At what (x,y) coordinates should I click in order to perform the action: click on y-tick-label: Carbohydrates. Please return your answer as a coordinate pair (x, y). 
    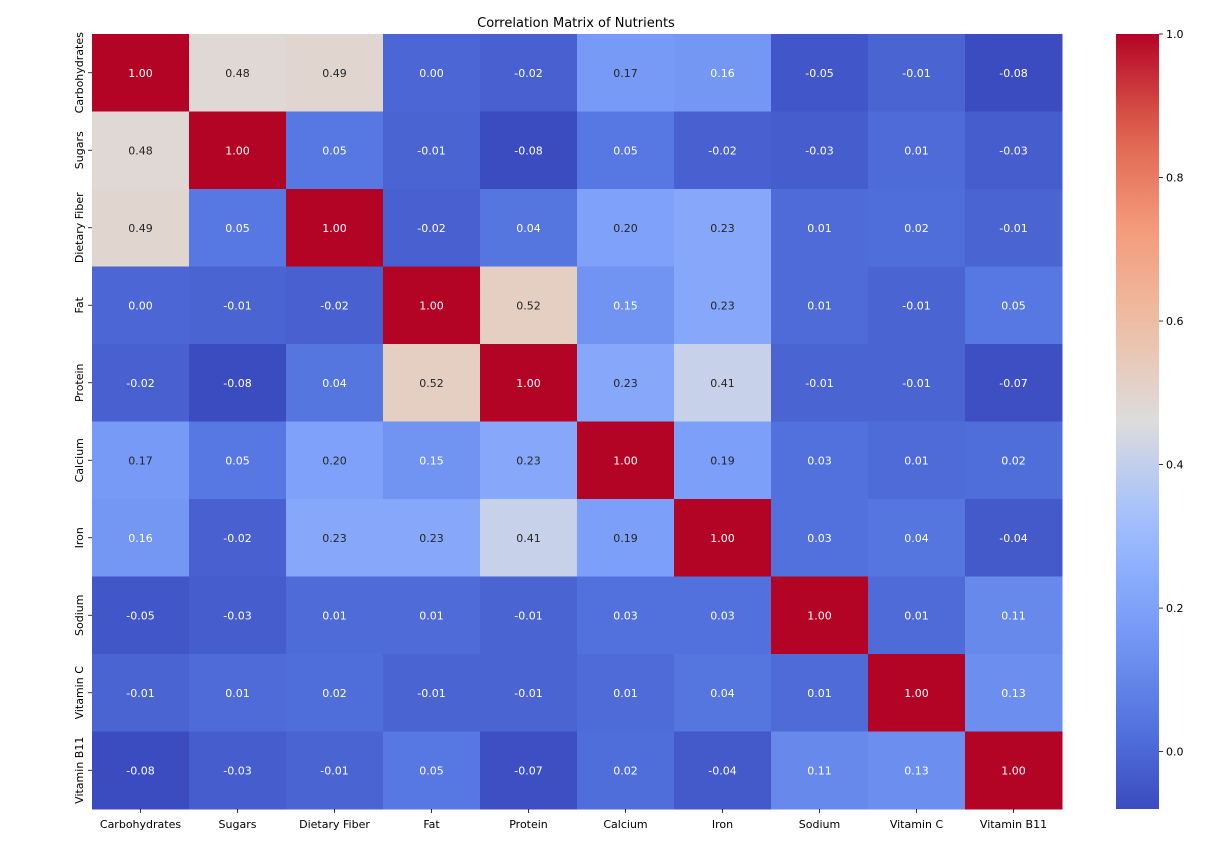
    Looking at the image, I should click on (79, 72).